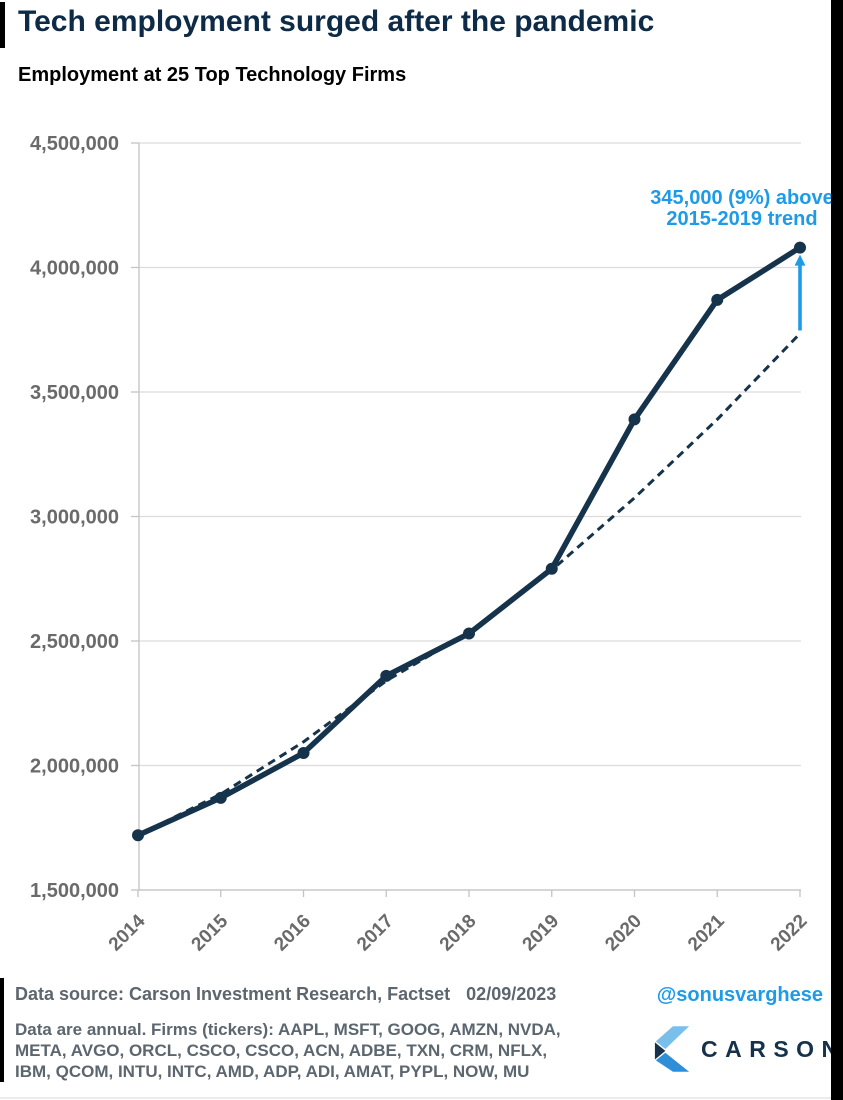 This screenshot has height=1100, width=843. I want to click on right-edge-black-bar, so click(837, 550).